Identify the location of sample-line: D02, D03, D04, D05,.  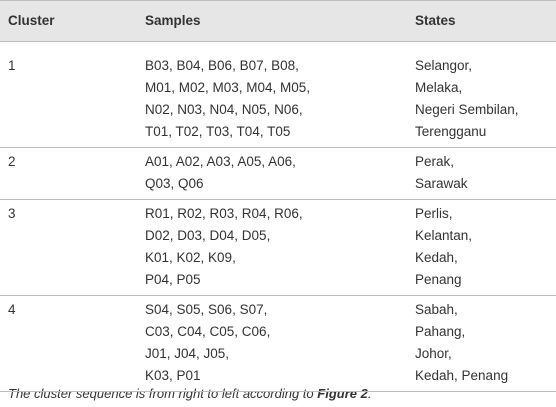
(208, 235).